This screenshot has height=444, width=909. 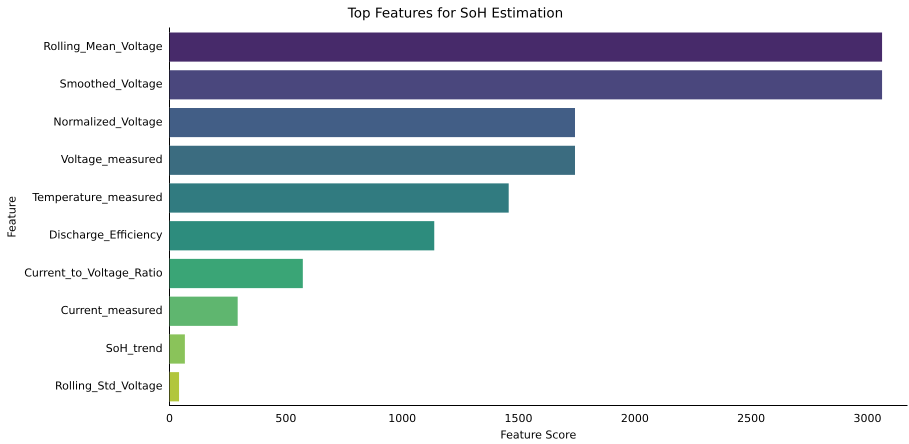 I want to click on x-tick-label: 1500, so click(x=518, y=419).